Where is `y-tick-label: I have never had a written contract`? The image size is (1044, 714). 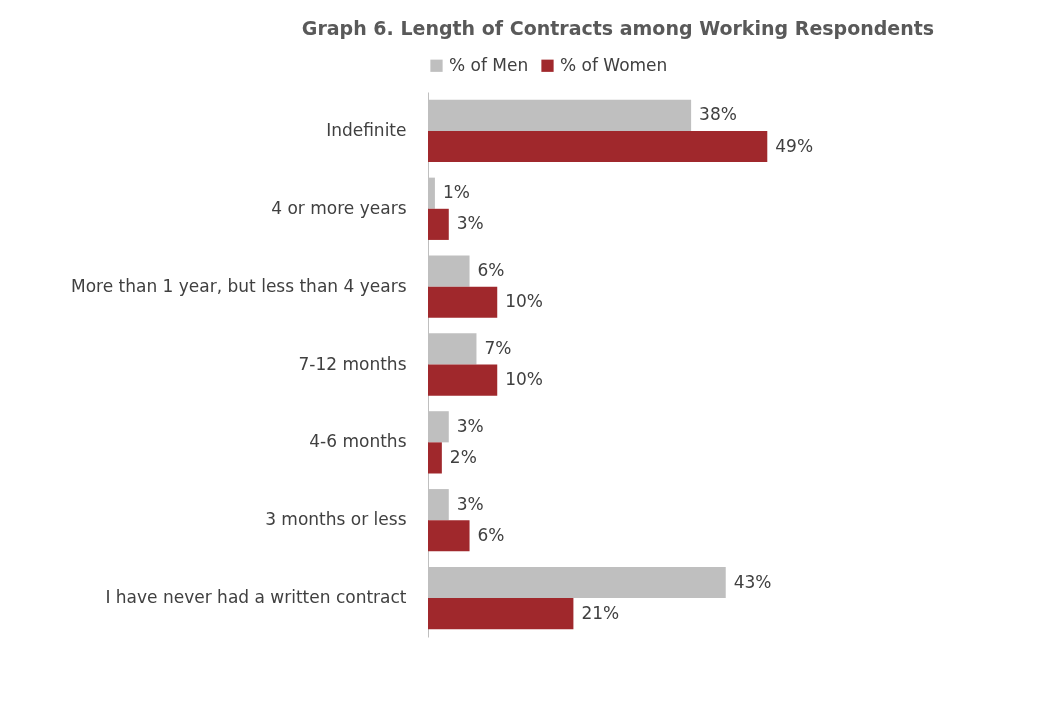 y-tick-label: I have never had a written contract is located at coordinates (256, 597).